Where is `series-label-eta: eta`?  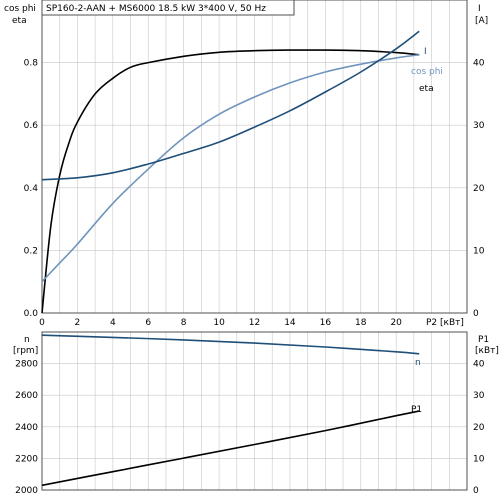
series-label-eta: eta is located at coordinates (426, 89).